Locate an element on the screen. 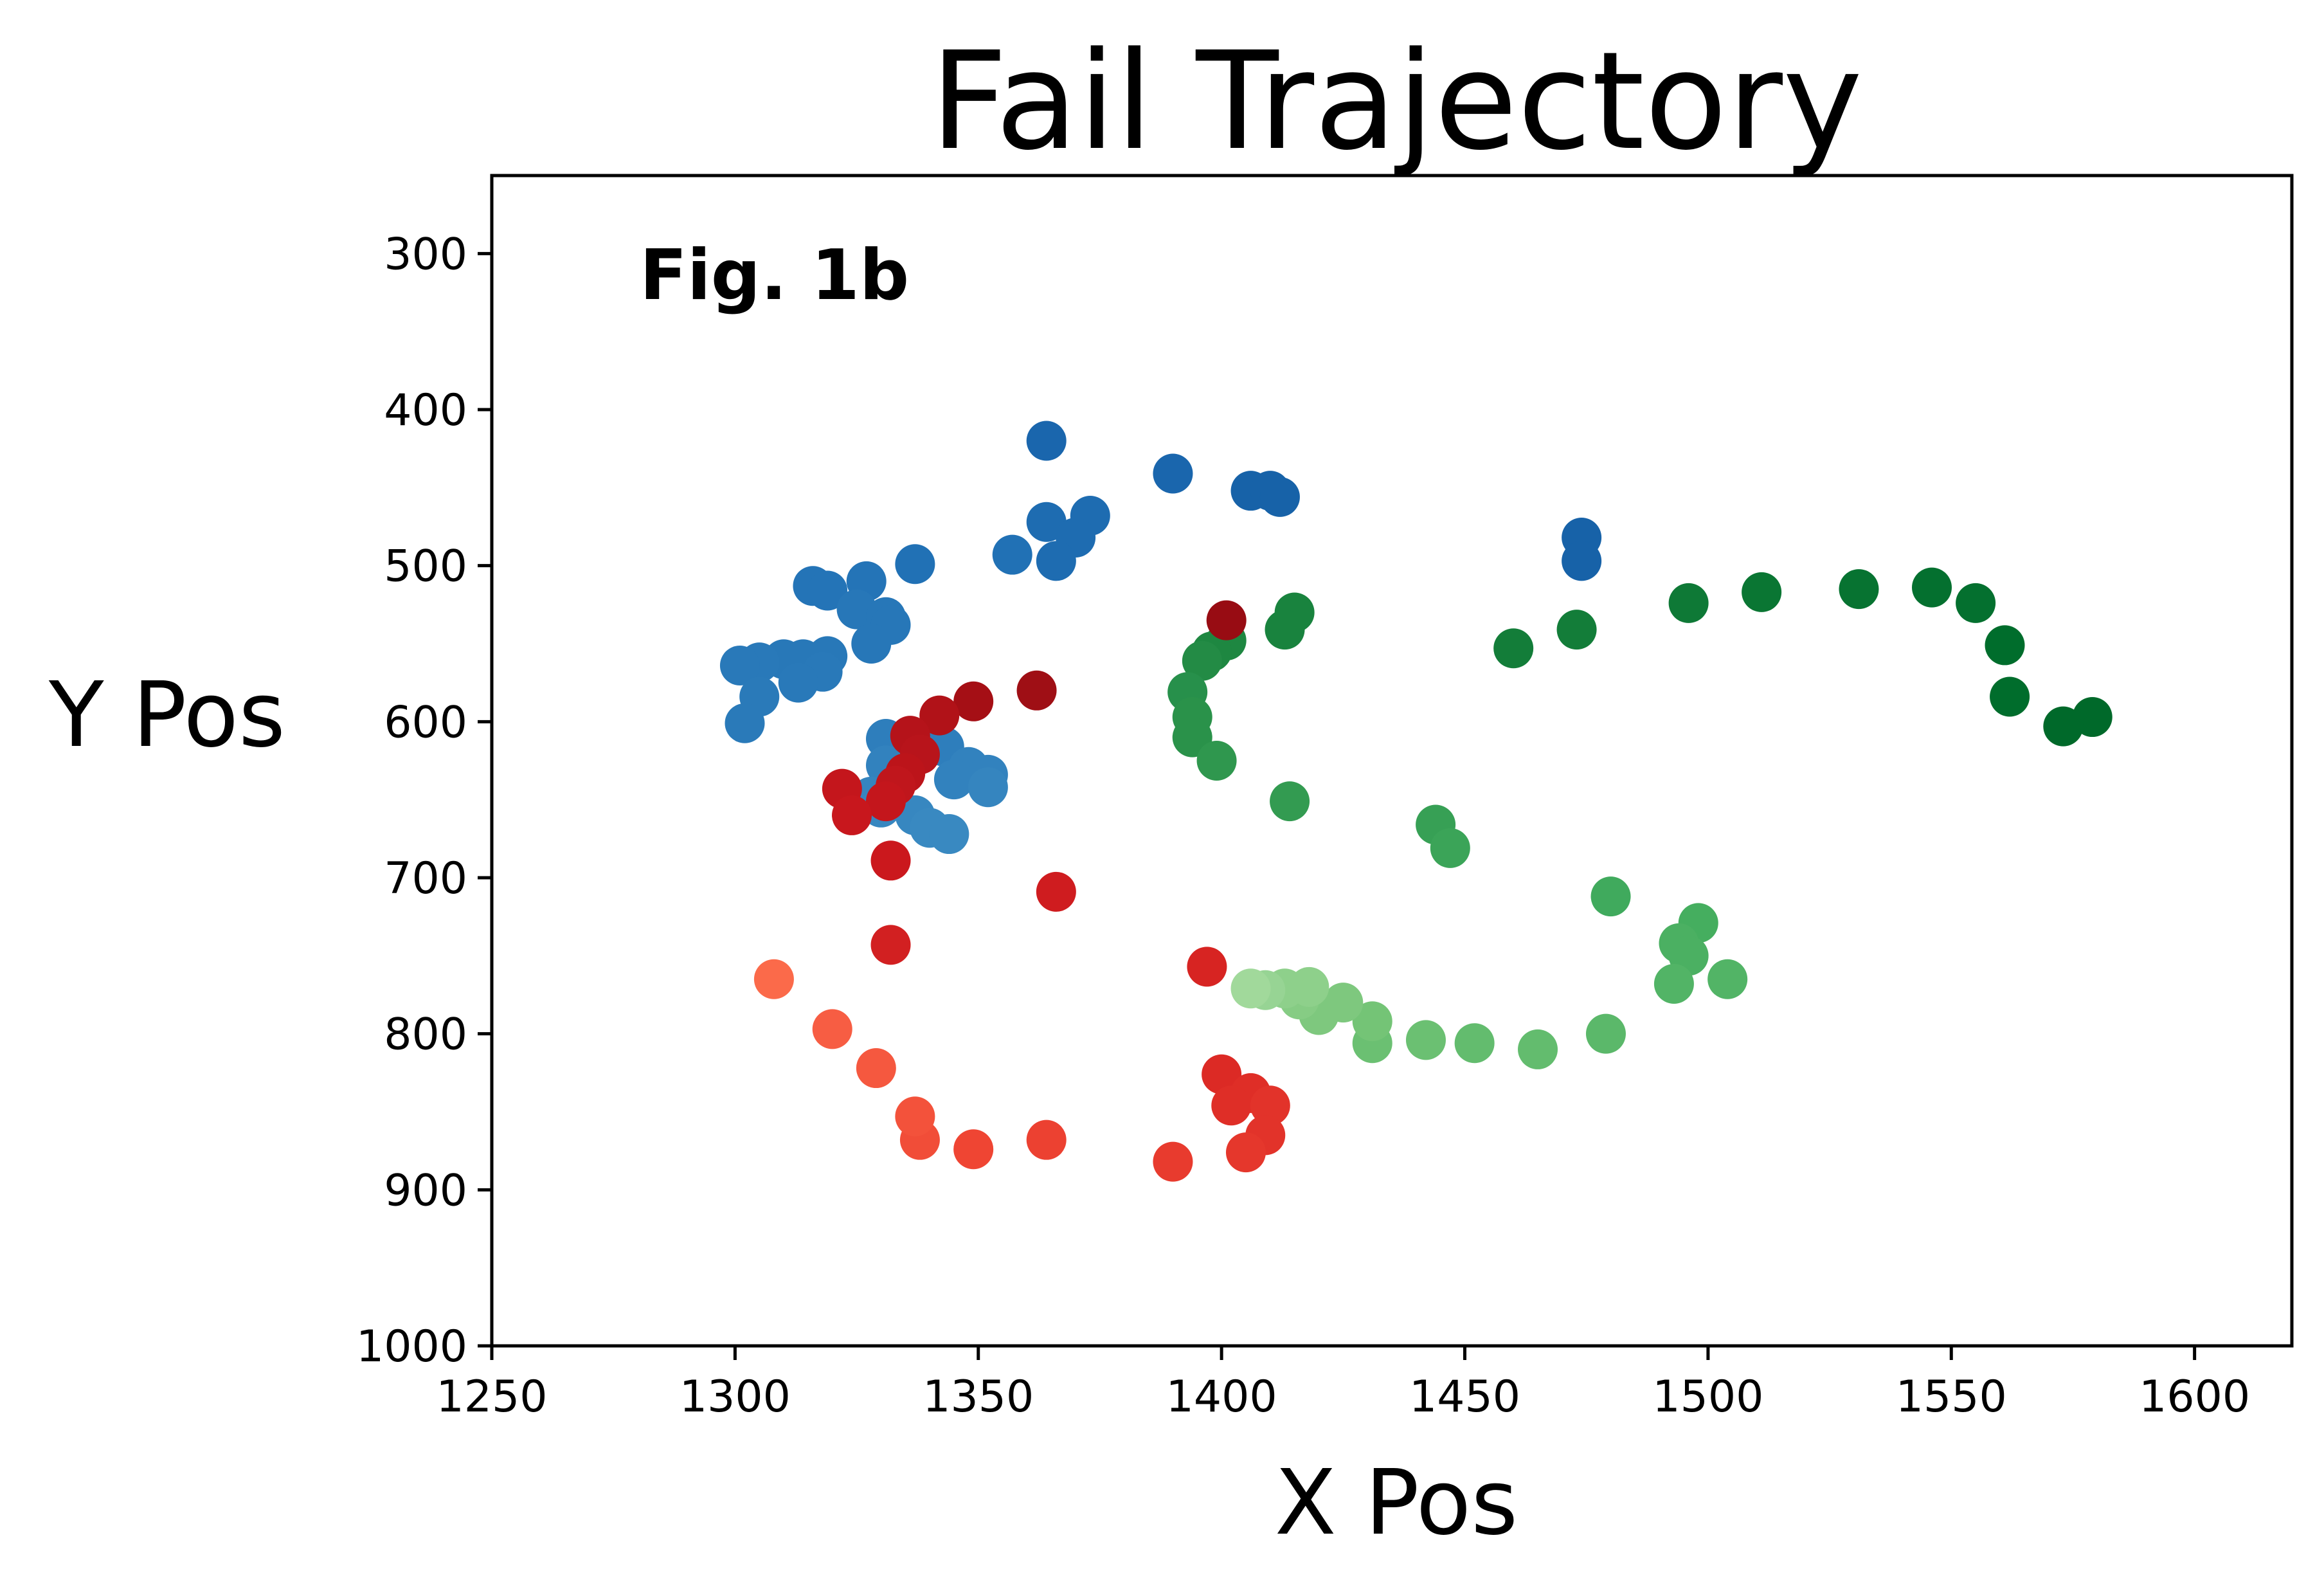 The width and height of the screenshot is (2324, 1587). x-tick-label: 1400 is located at coordinates (1221, 1397).